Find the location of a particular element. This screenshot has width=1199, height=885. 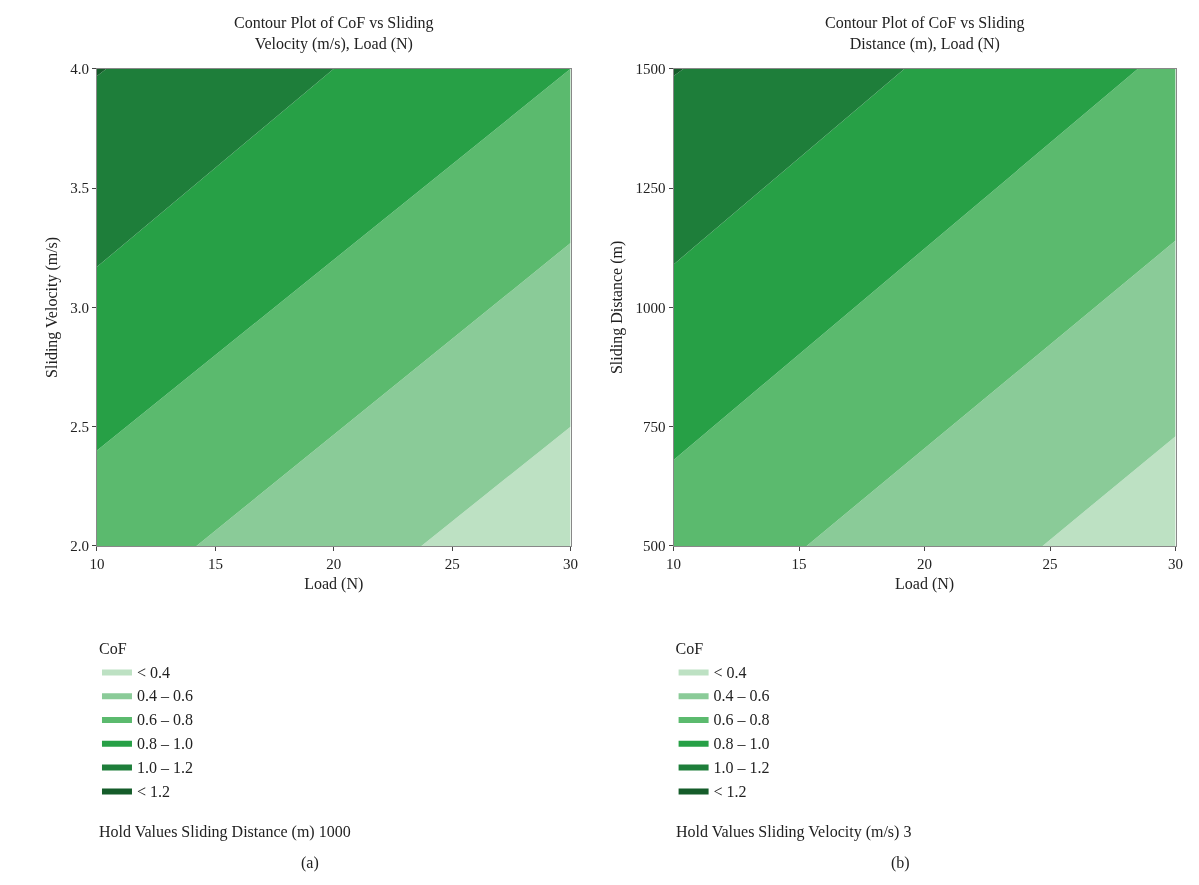

y-tick-label: 1250 is located at coordinates (650, 188).